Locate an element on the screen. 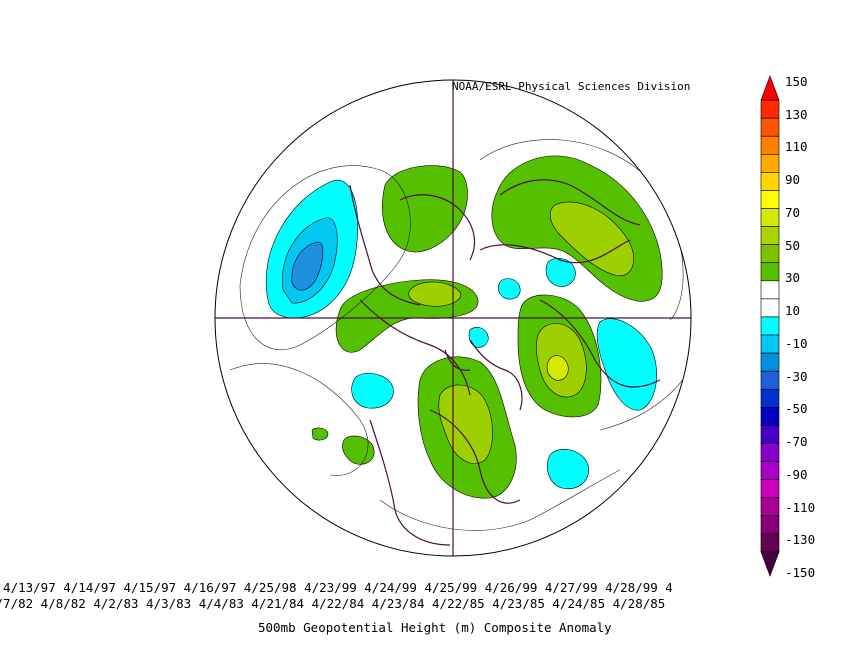 Image resolution: width=847 pixels, height=655 pixels. colorbar-label: 70 is located at coordinates (793, 212).